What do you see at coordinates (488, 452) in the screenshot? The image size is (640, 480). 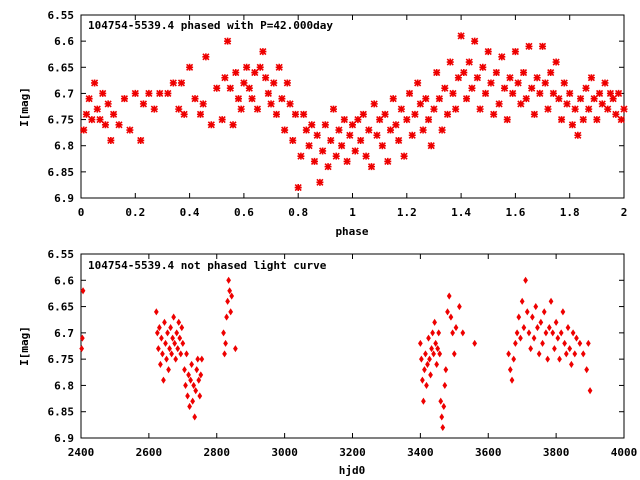 I see `x-tick-label: 3600` at bounding box center [488, 452].